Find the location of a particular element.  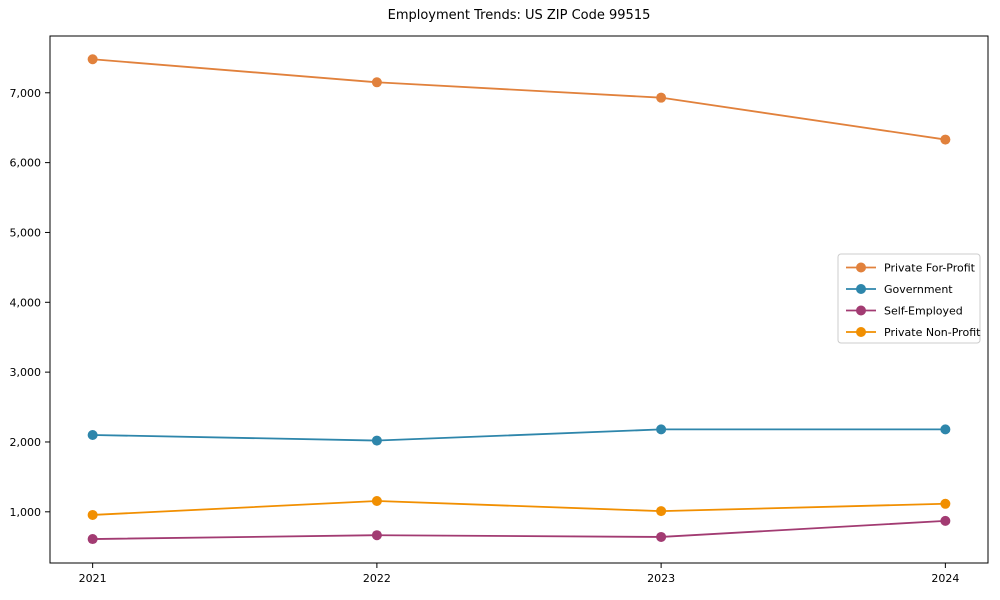

x-tick-label: 2024 is located at coordinates (945, 578).